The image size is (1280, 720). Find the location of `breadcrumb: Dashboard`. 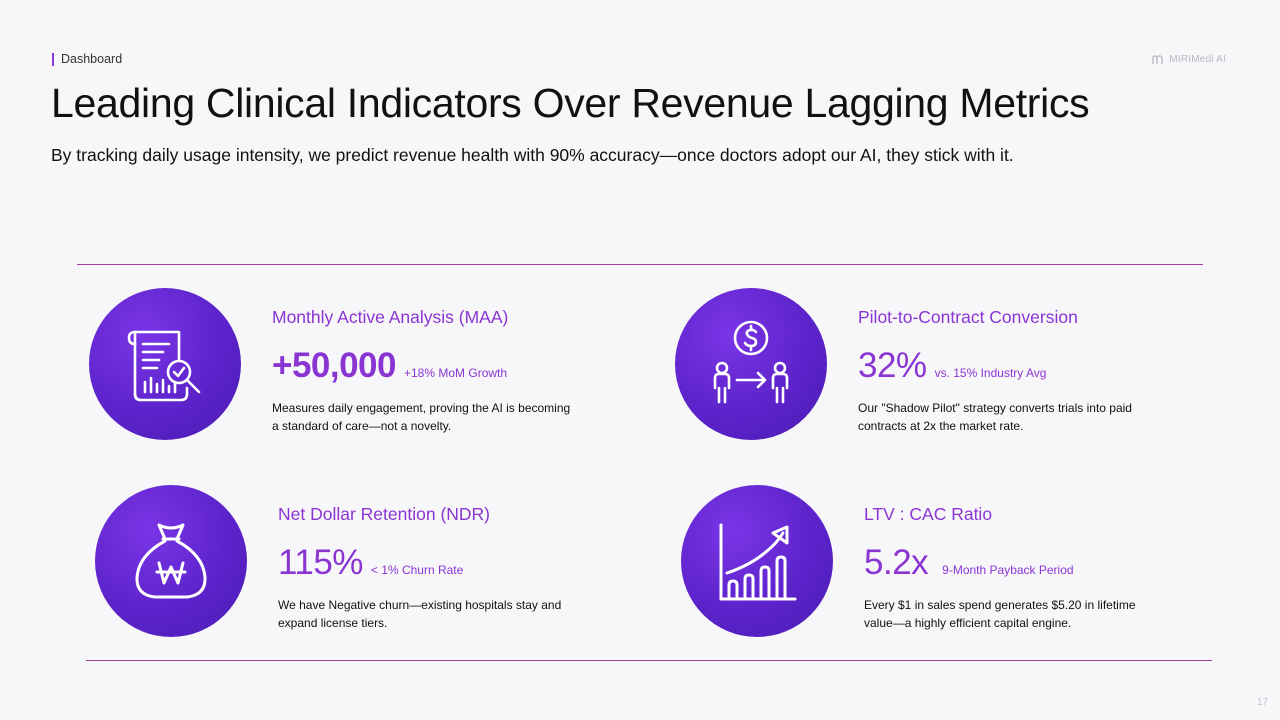

breadcrumb: Dashboard is located at coordinates (87, 59).